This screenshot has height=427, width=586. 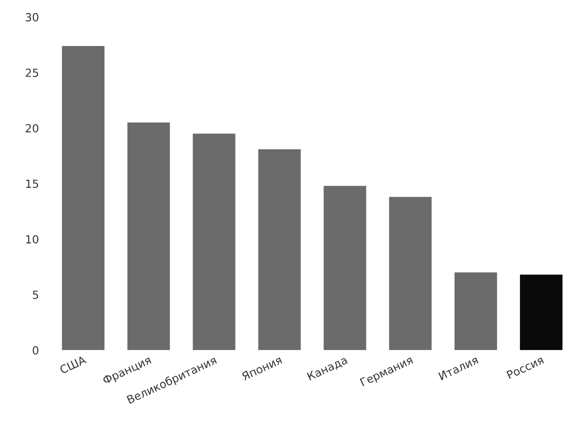 I want to click on y-tick-label: 15, so click(x=32, y=184).